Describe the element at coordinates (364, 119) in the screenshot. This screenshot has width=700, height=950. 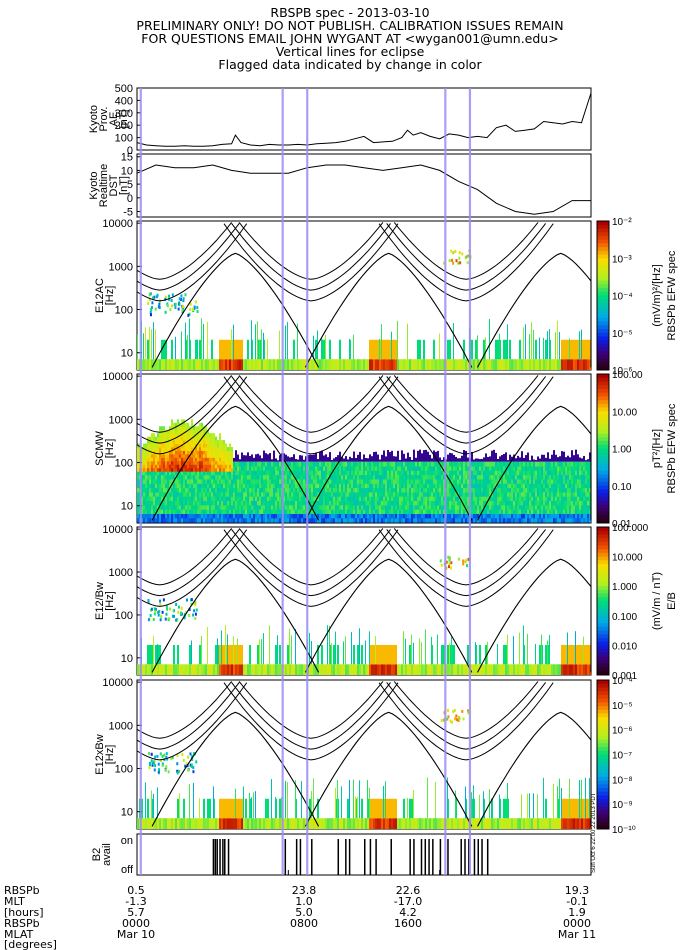
I see `ae-series-line` at that location.